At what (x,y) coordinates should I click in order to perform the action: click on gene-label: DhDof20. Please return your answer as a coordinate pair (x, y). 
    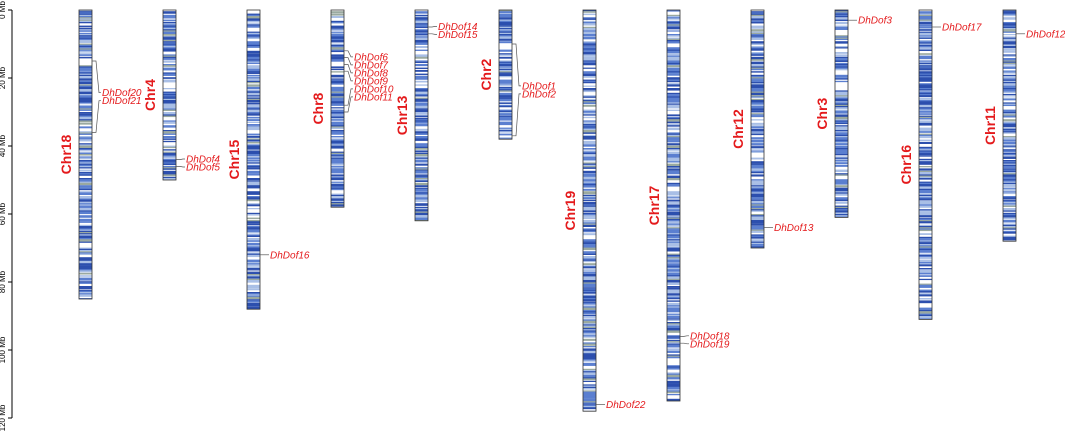
    Looking at the image, I should click on (122, 93).